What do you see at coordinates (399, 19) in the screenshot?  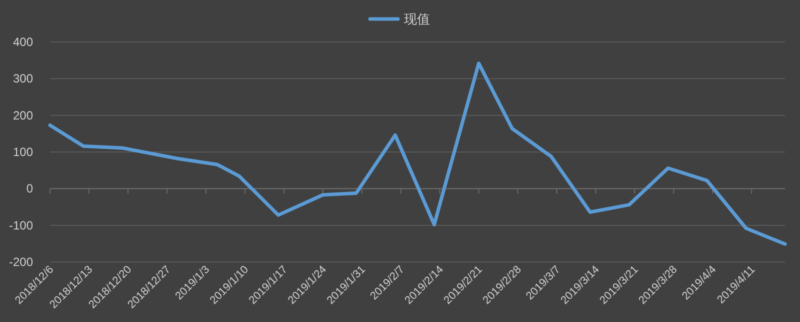 I see `legend: 现值` at bounding box center [399, 19].